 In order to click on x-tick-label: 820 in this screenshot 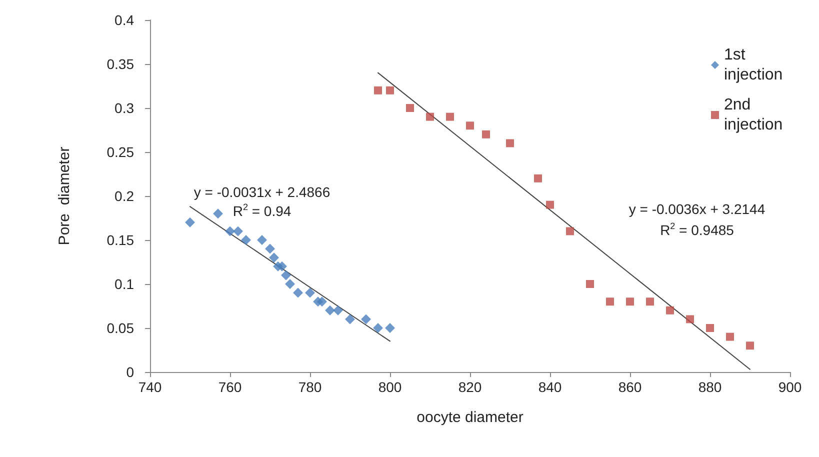, I will do `click(470, 387)`.